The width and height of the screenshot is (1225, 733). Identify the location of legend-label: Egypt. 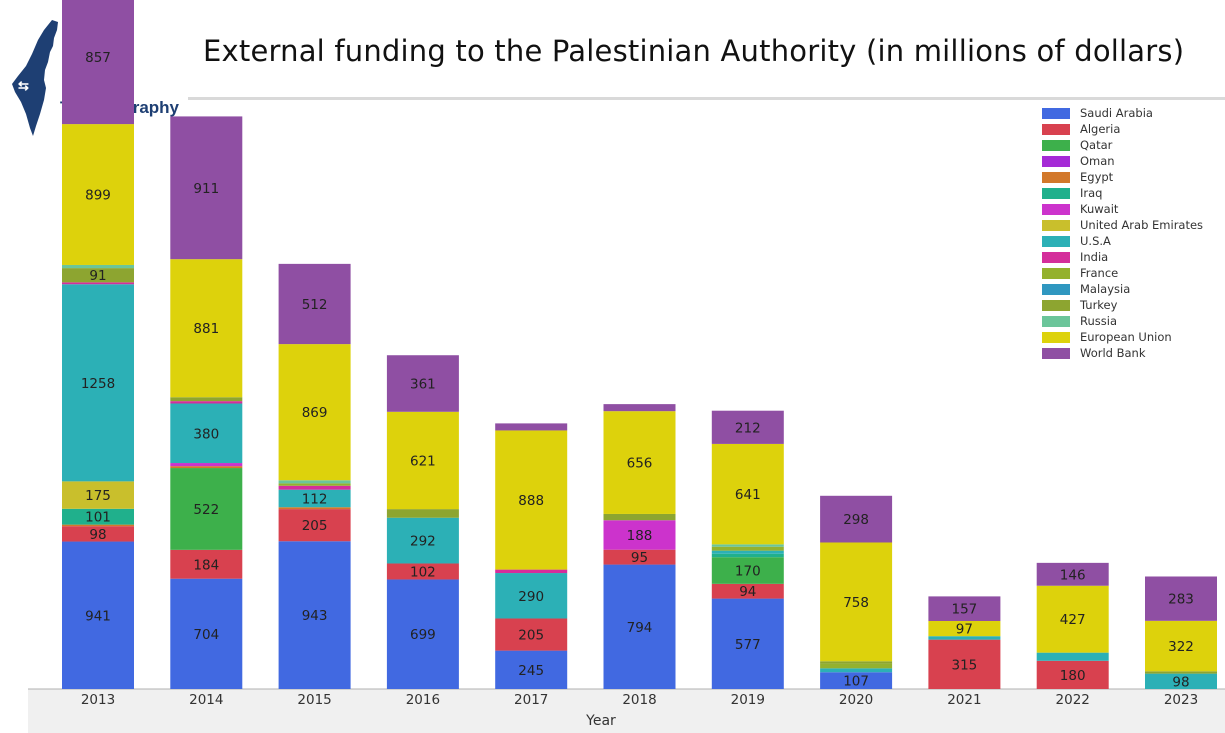
(1097, 177).